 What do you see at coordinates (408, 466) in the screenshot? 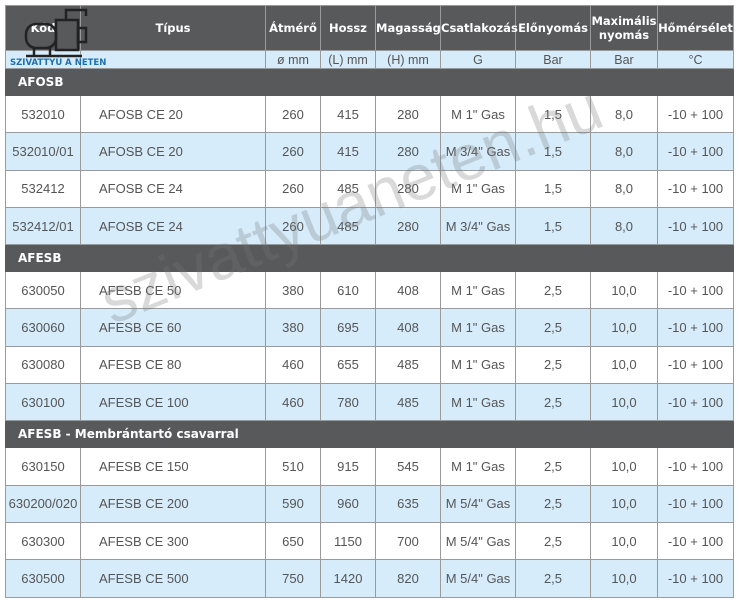
I see `table-cell: 545` at bounding box center [408, 466].